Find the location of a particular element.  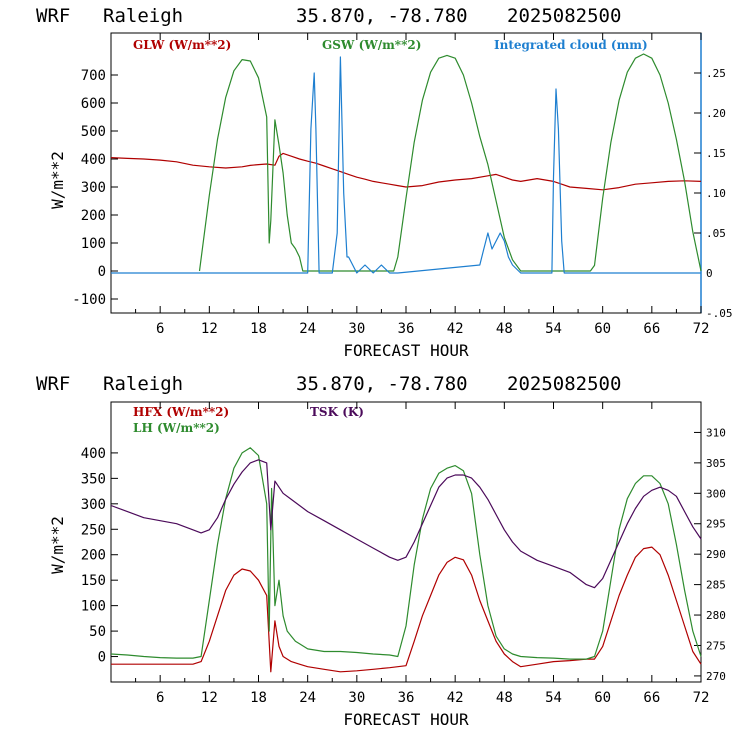

chart1-x-tick-label: 48 is located at coordinates (504, 329).